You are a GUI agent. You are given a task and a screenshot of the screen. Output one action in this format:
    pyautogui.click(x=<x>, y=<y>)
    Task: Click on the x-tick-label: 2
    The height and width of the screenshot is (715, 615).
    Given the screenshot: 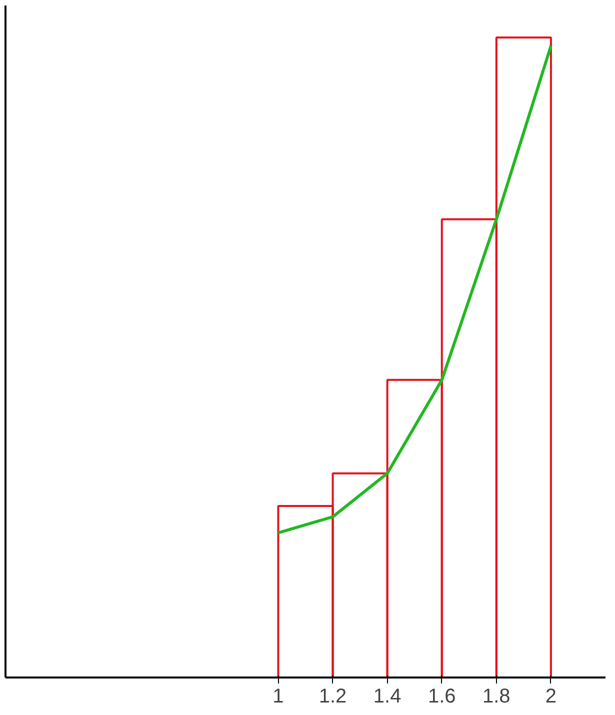 What is the action you would take?
    pyautogui.click(x=551, y=697)
    